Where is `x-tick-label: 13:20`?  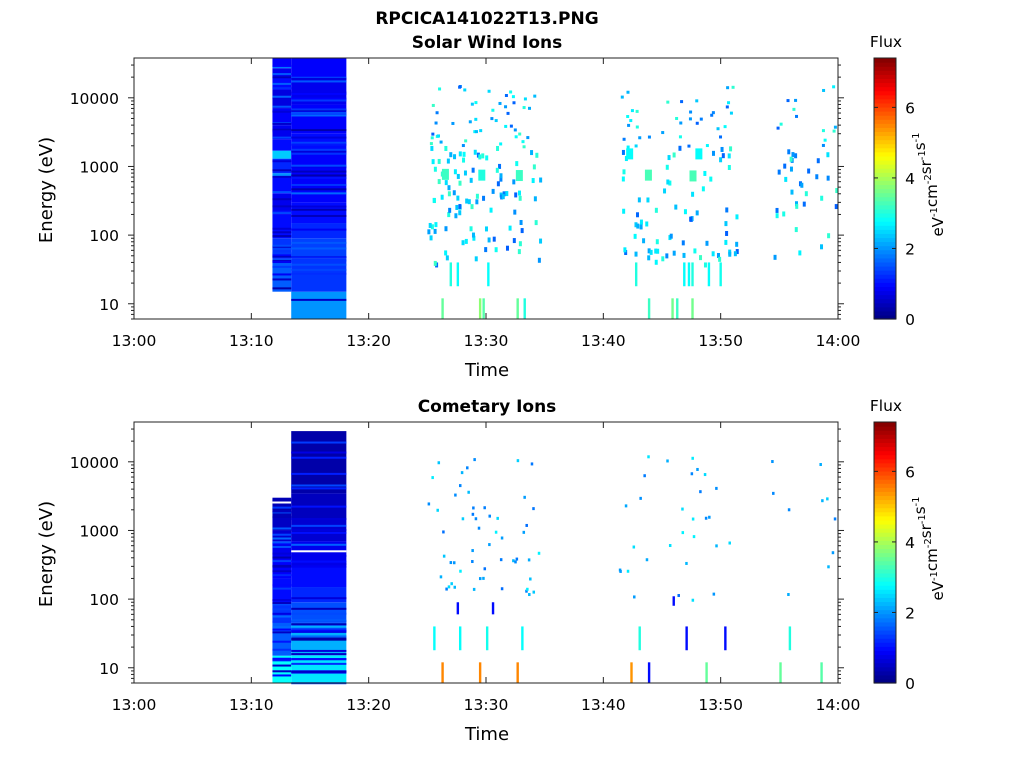
x-tick-label: 13:20 is located at coordinates (368, 705).